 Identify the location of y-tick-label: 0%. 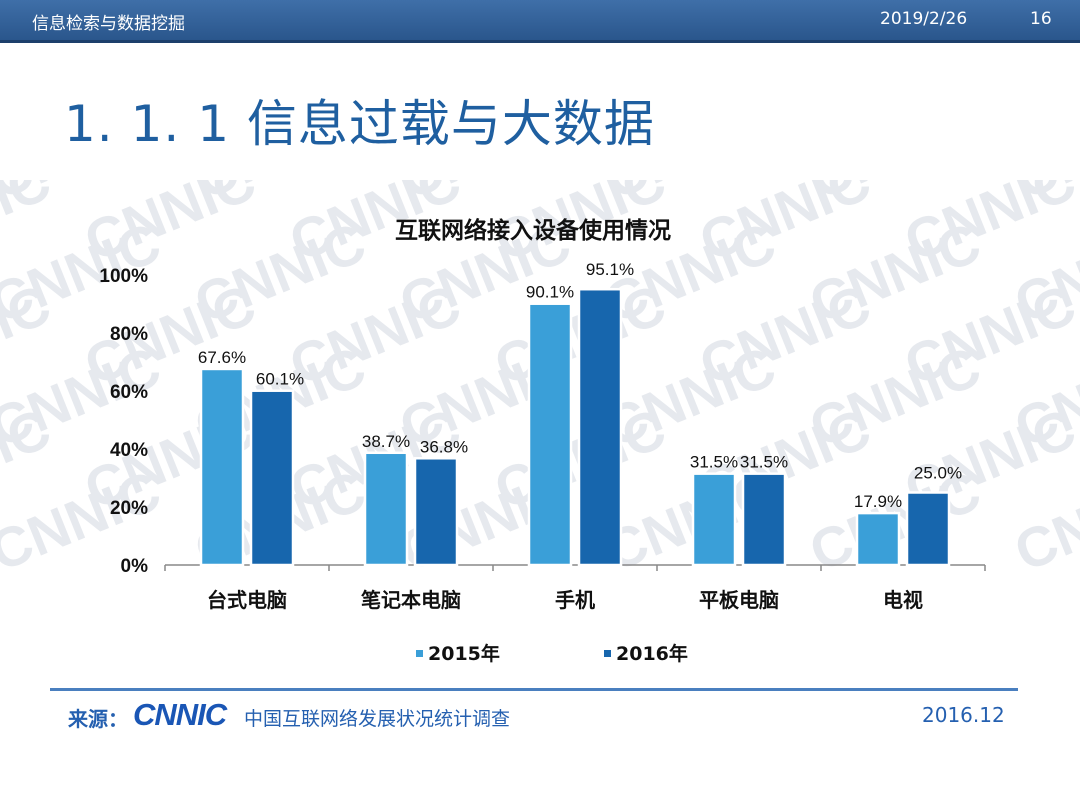
(135, 566).